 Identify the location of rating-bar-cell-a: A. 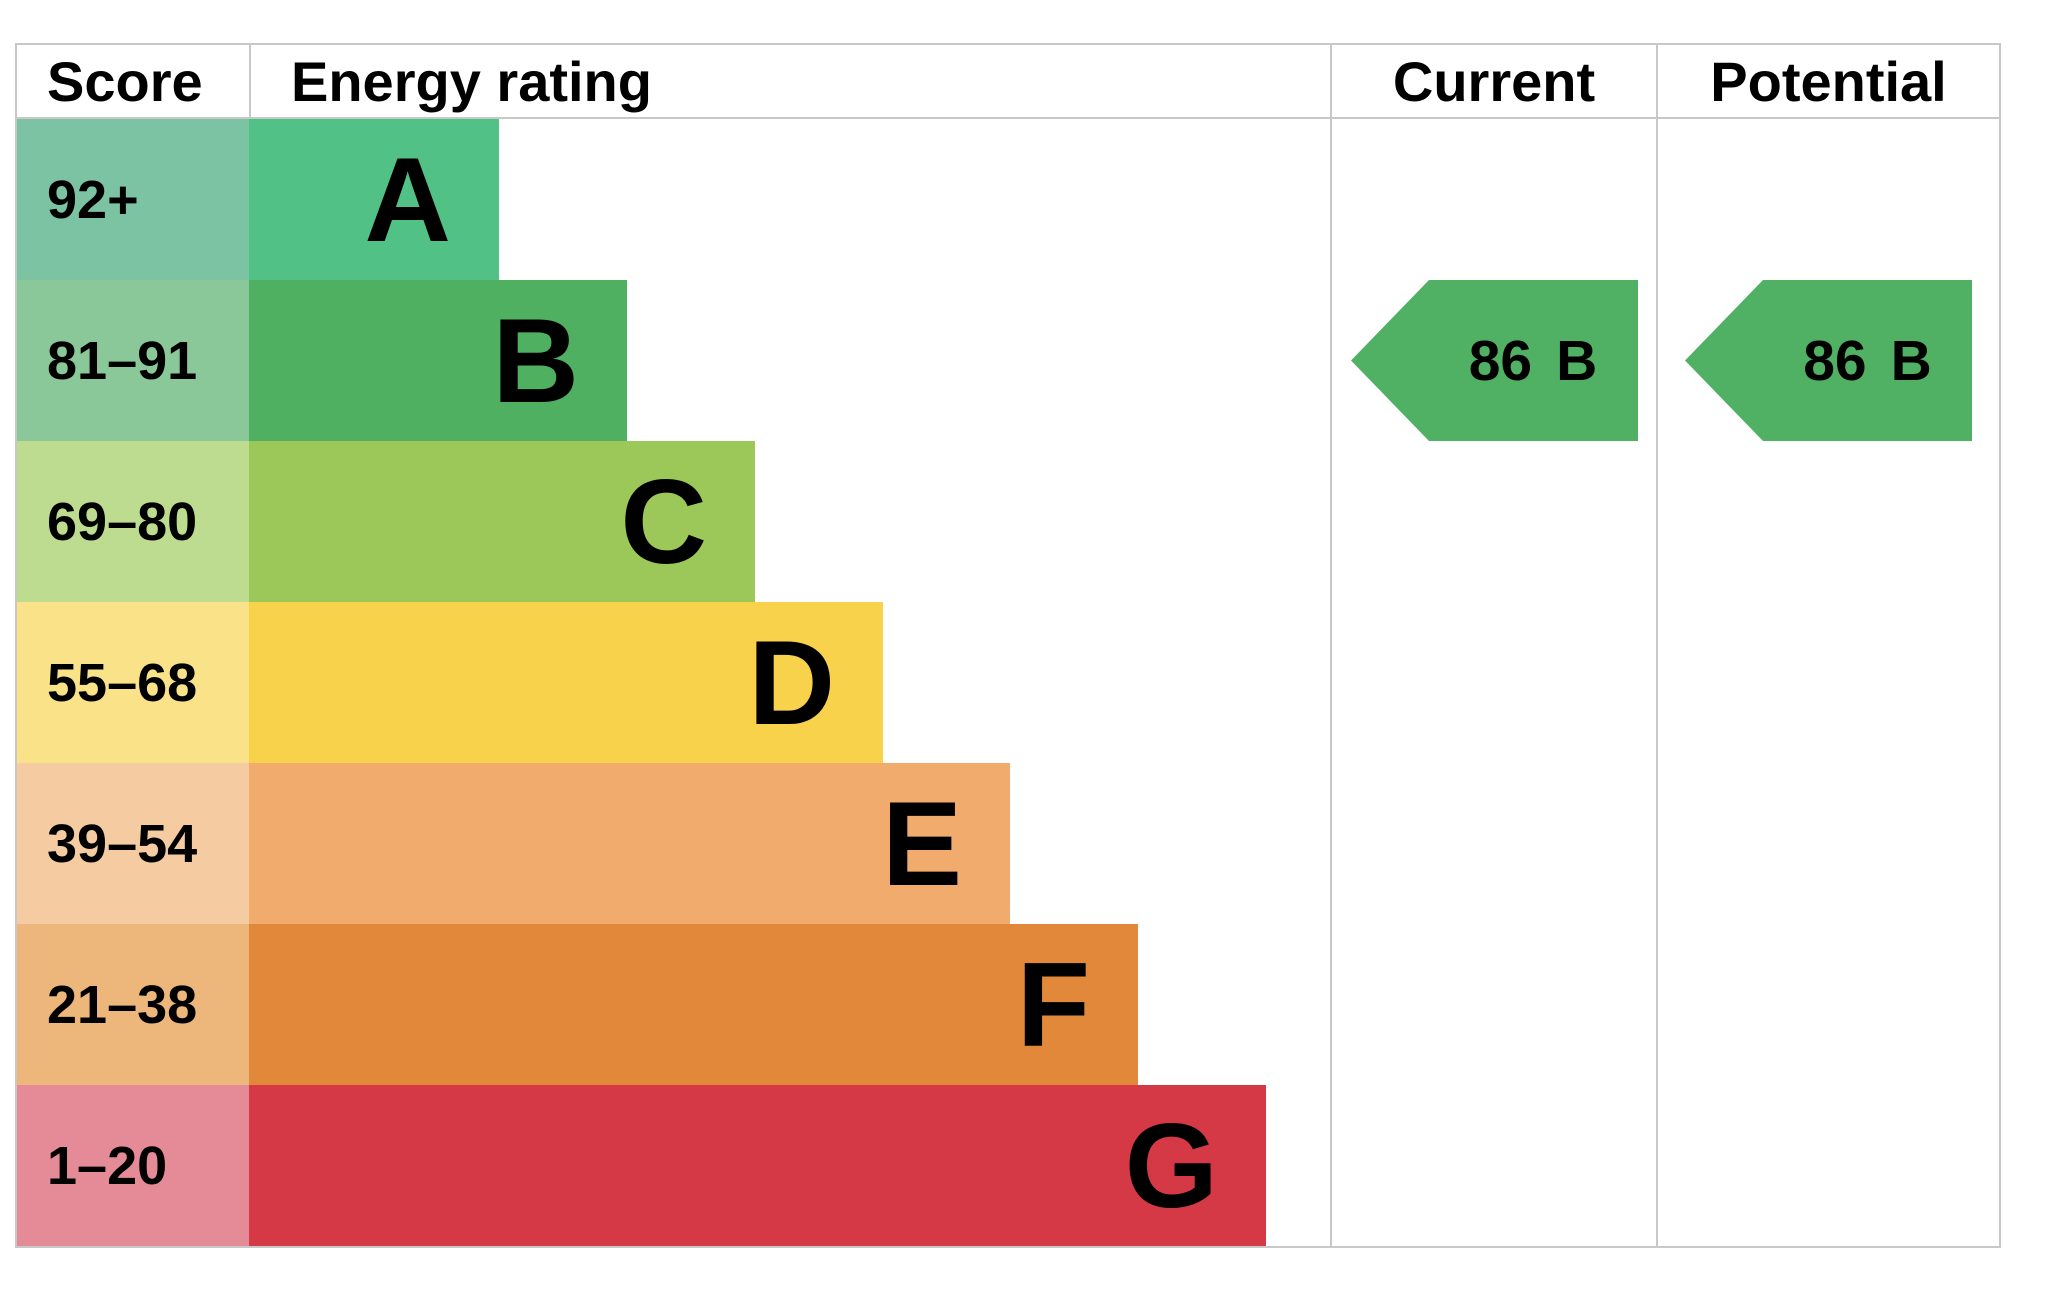
(789, 199).